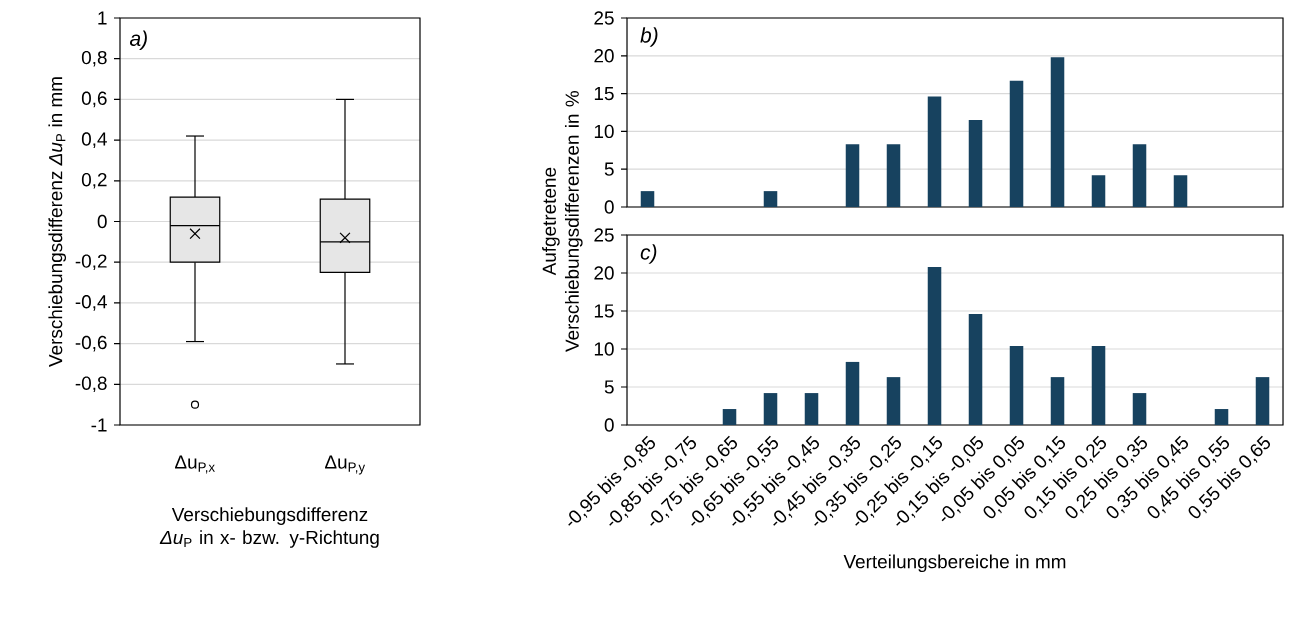  Describe the element at coordinates (94, 180) in the screenshot. I see `y-tick-label: 0,2` at that location.